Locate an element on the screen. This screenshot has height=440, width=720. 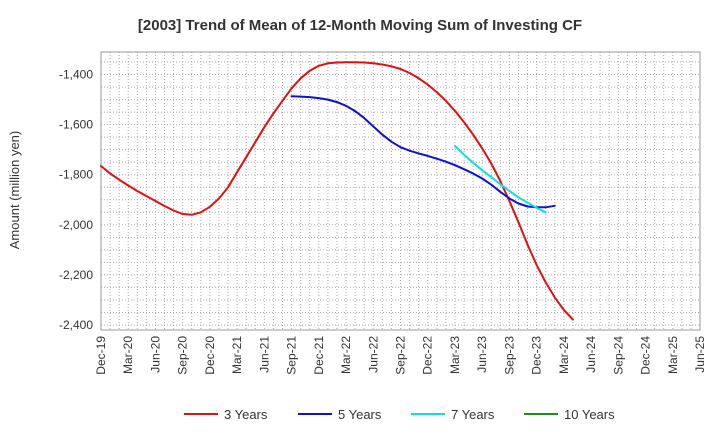
x-tick-label: Dec-22 is located at coordinates (428, 355).